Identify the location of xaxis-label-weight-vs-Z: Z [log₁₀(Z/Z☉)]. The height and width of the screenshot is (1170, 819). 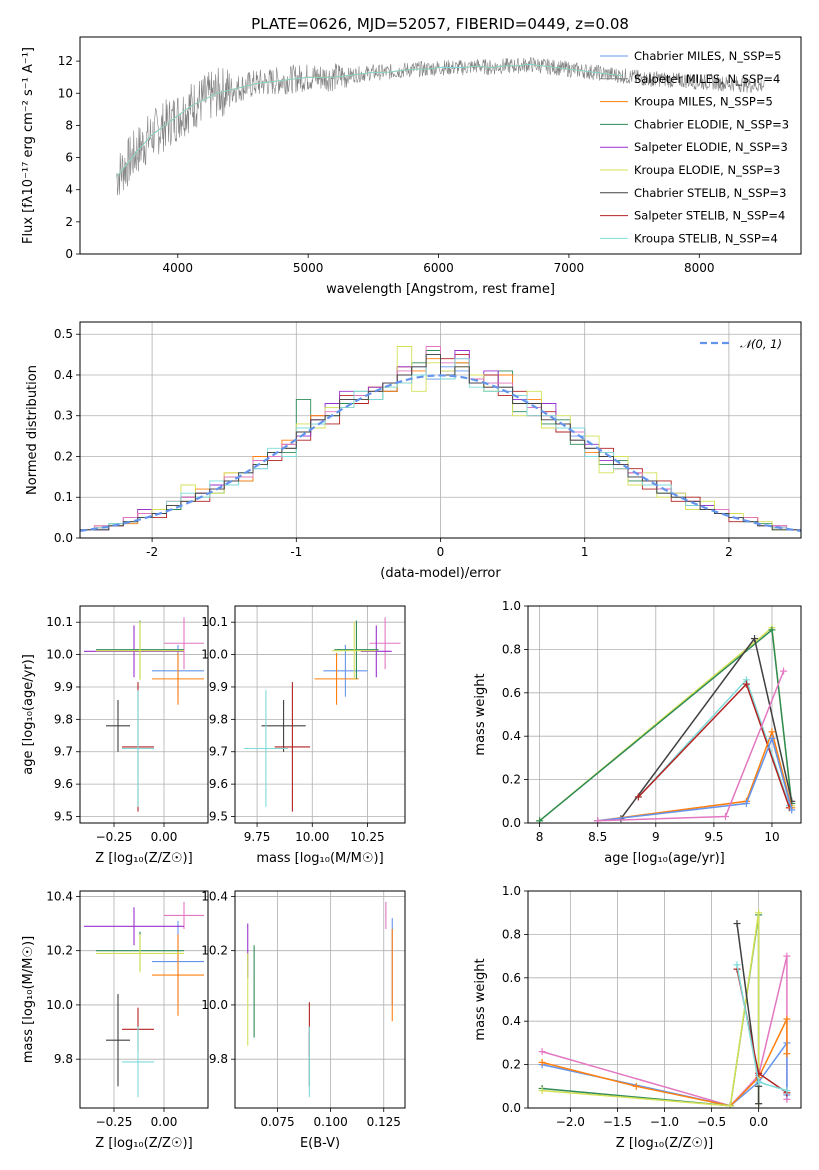
(664, 1143).